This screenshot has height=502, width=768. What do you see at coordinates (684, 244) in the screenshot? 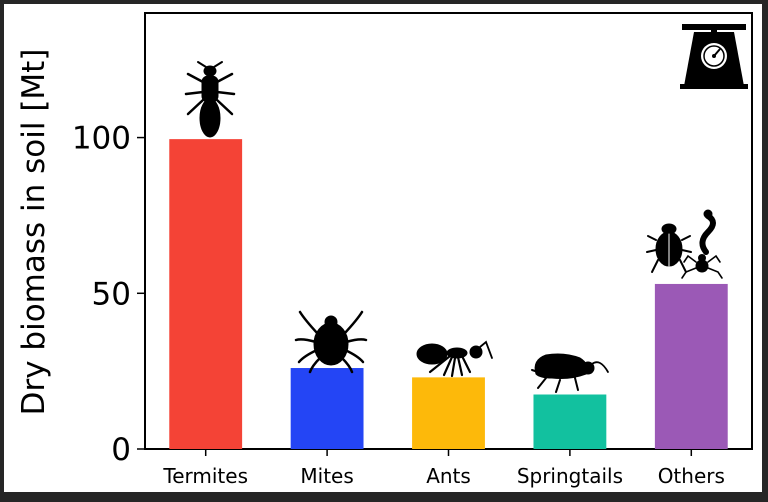
I see `beetle-spider-millipede-icon` at bounding box center [684, 244].